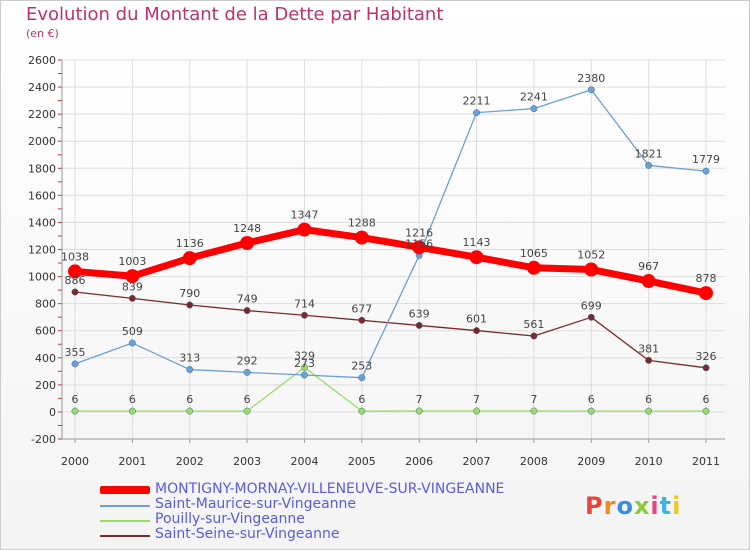 The height and width of the screenshot is (550, 750). What do you see at coordinates (247, 228) in the screenshot?
I see `data-label-0: 1248` at bounding box center [247, 228].